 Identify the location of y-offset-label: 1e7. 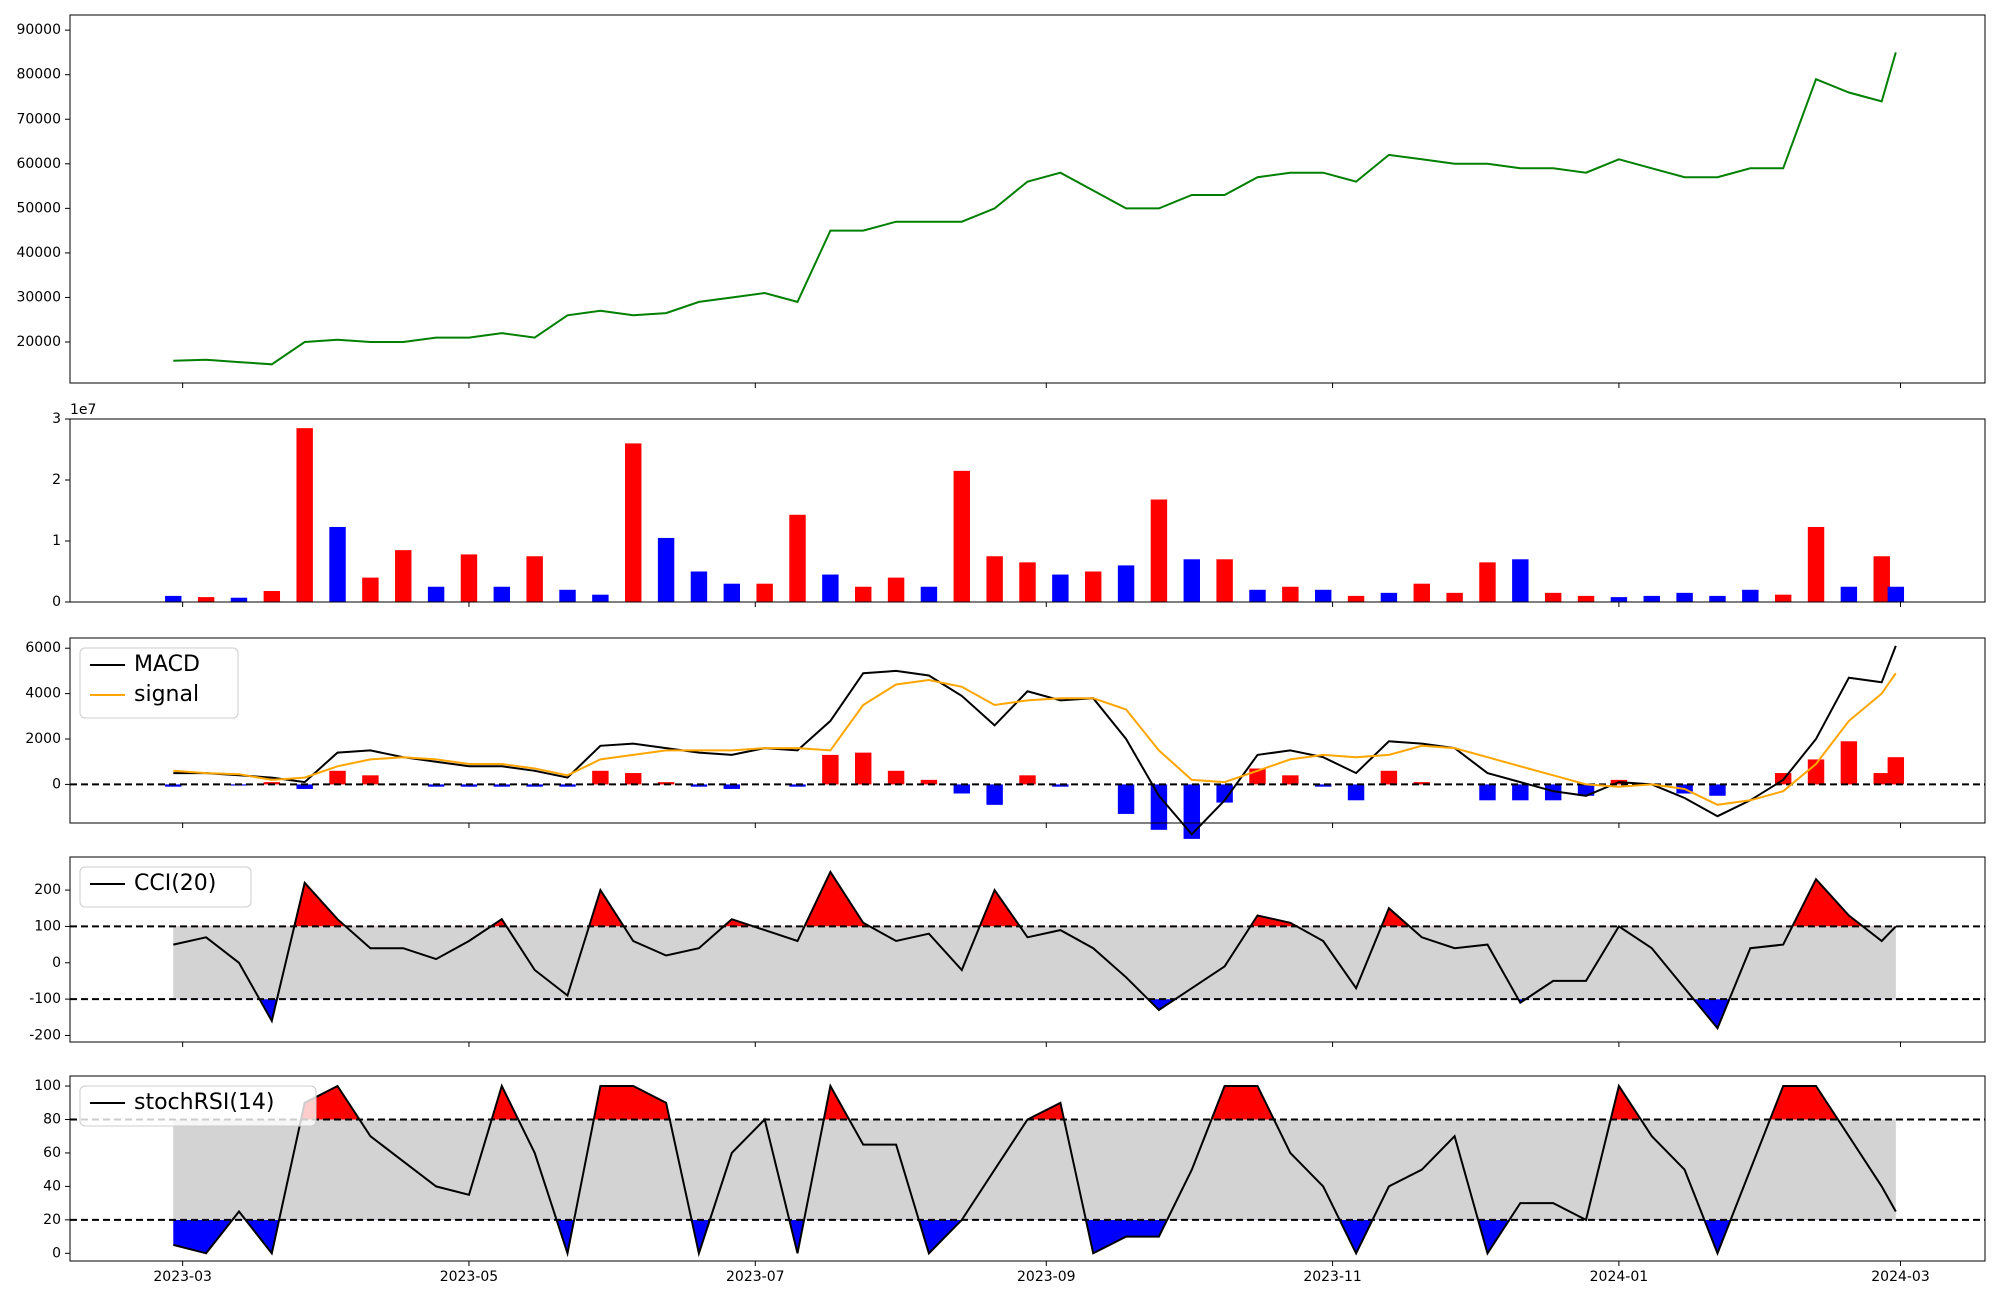
(83, 410).